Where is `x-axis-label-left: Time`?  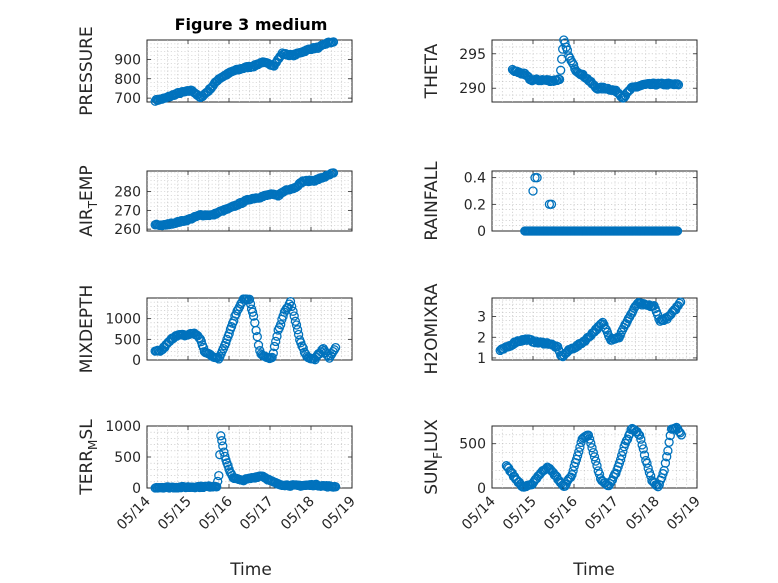
x-axis-label-left: Time is located at coordinates (250, 570).